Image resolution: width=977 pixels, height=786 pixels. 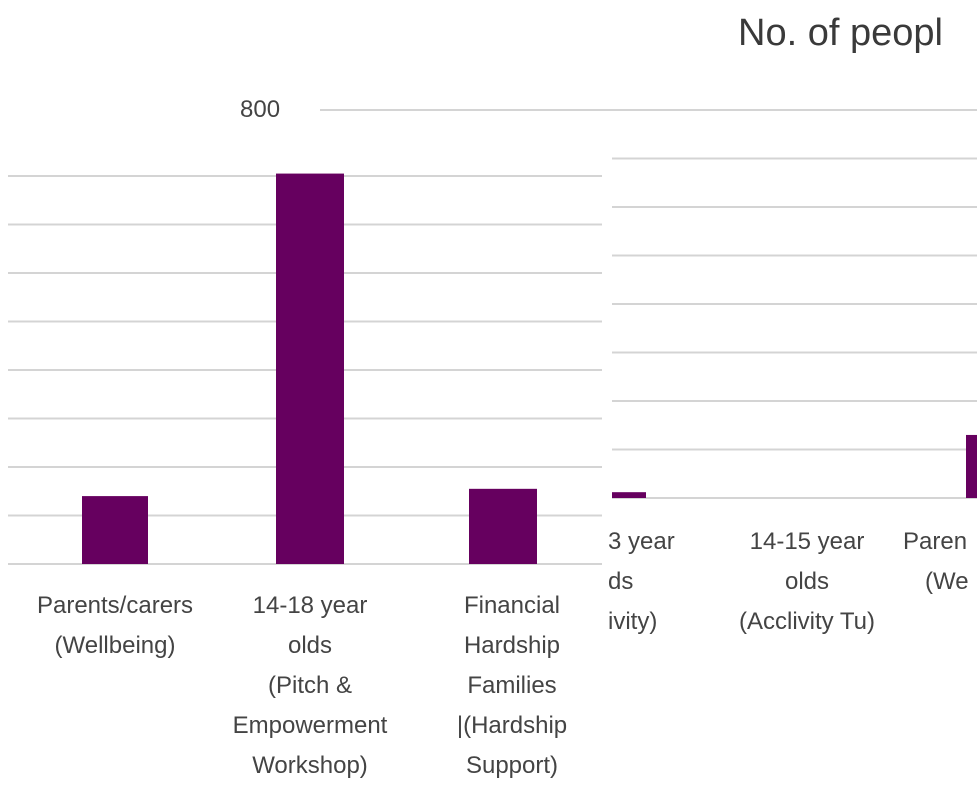 I want to click on x-category-label: 3 year ds ivity), so click(x=641, y=581).